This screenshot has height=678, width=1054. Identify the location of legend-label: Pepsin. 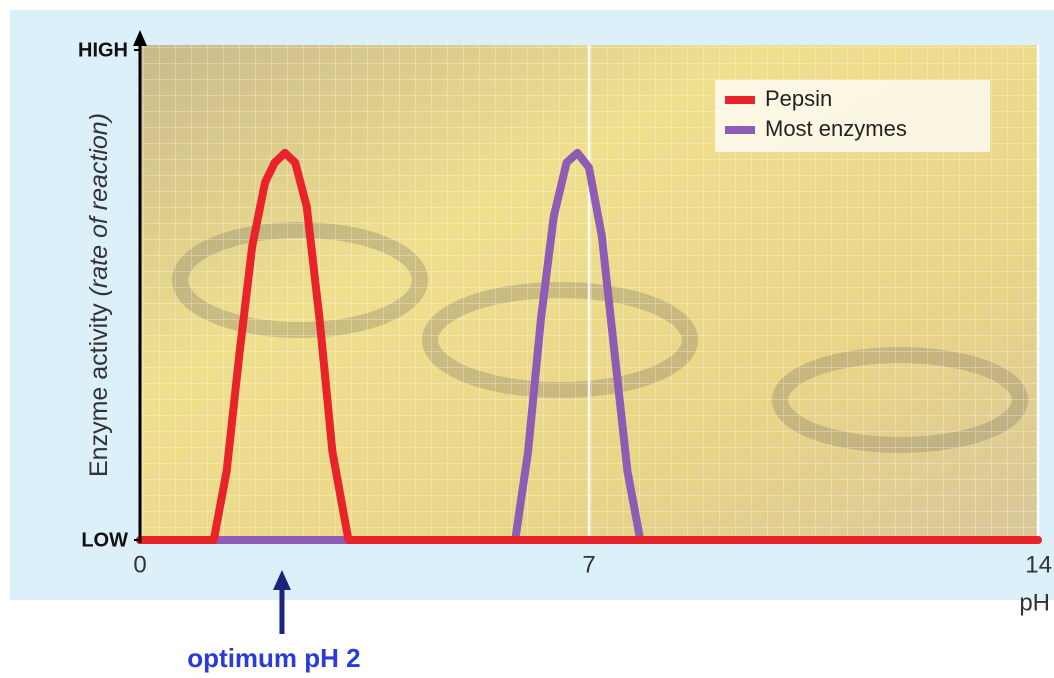
(798, 98).